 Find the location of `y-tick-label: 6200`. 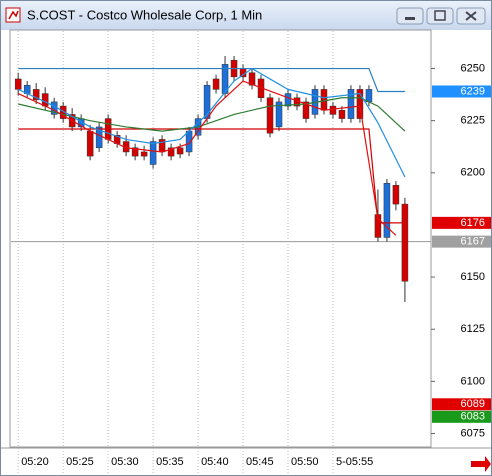

y-tick-label: 6200 is located at coordinates (473, 173).